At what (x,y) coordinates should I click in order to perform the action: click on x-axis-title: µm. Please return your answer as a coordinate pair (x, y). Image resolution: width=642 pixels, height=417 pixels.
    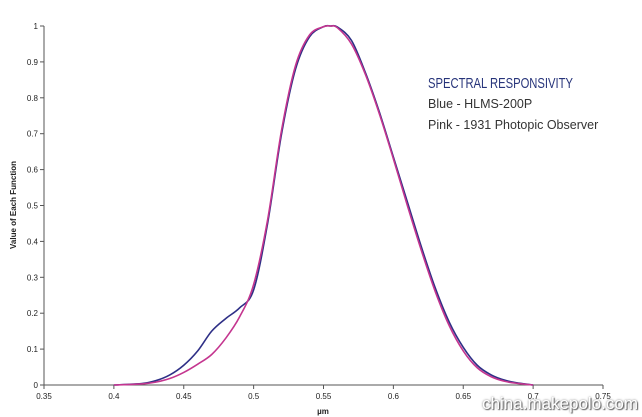
    Looking at the image, I should click on (323, 411).